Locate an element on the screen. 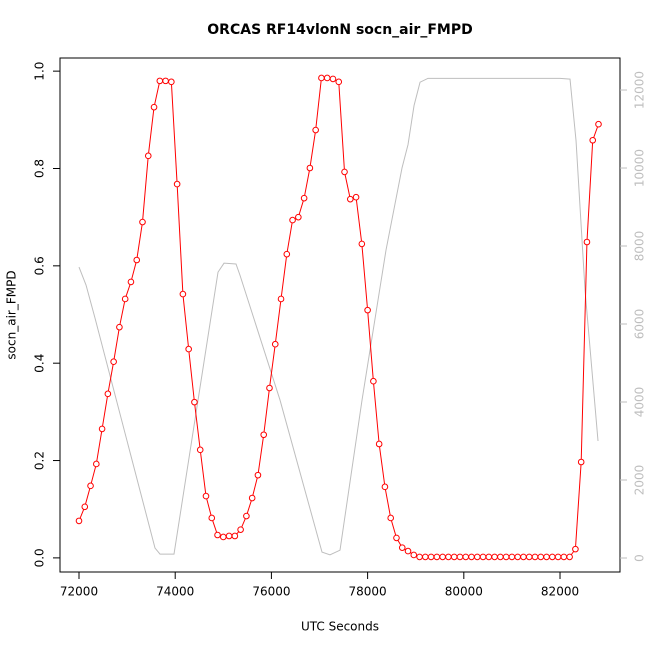  x-axis-label: UTC Seconds is located at coordinates (340, 627).